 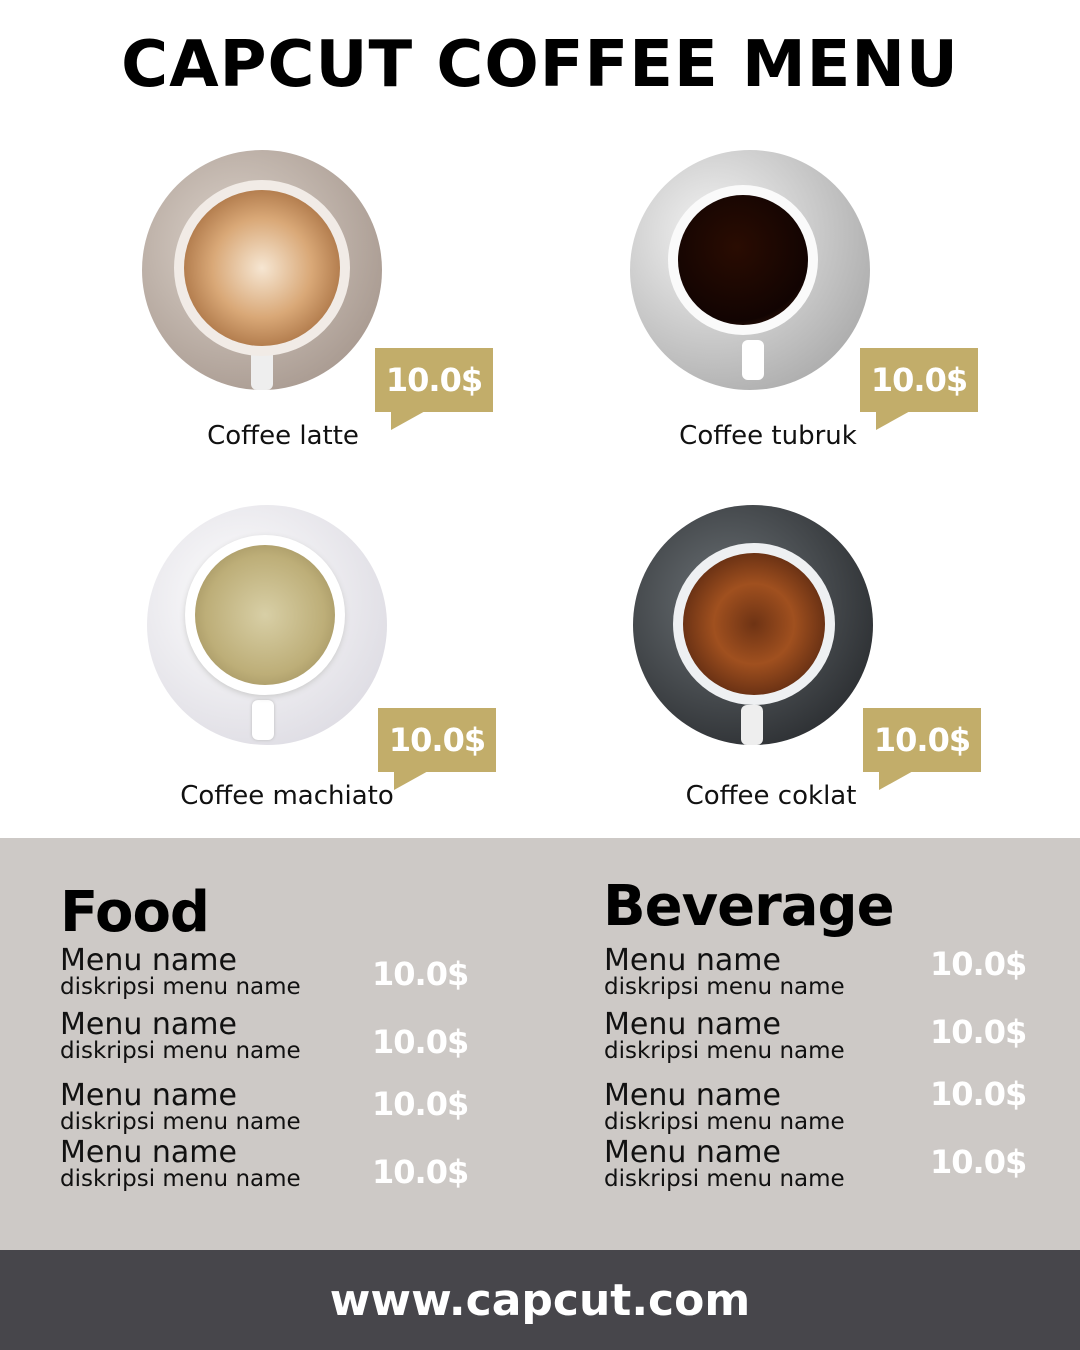 I want to click on food-heading: Food, so click(x=135, y=912).